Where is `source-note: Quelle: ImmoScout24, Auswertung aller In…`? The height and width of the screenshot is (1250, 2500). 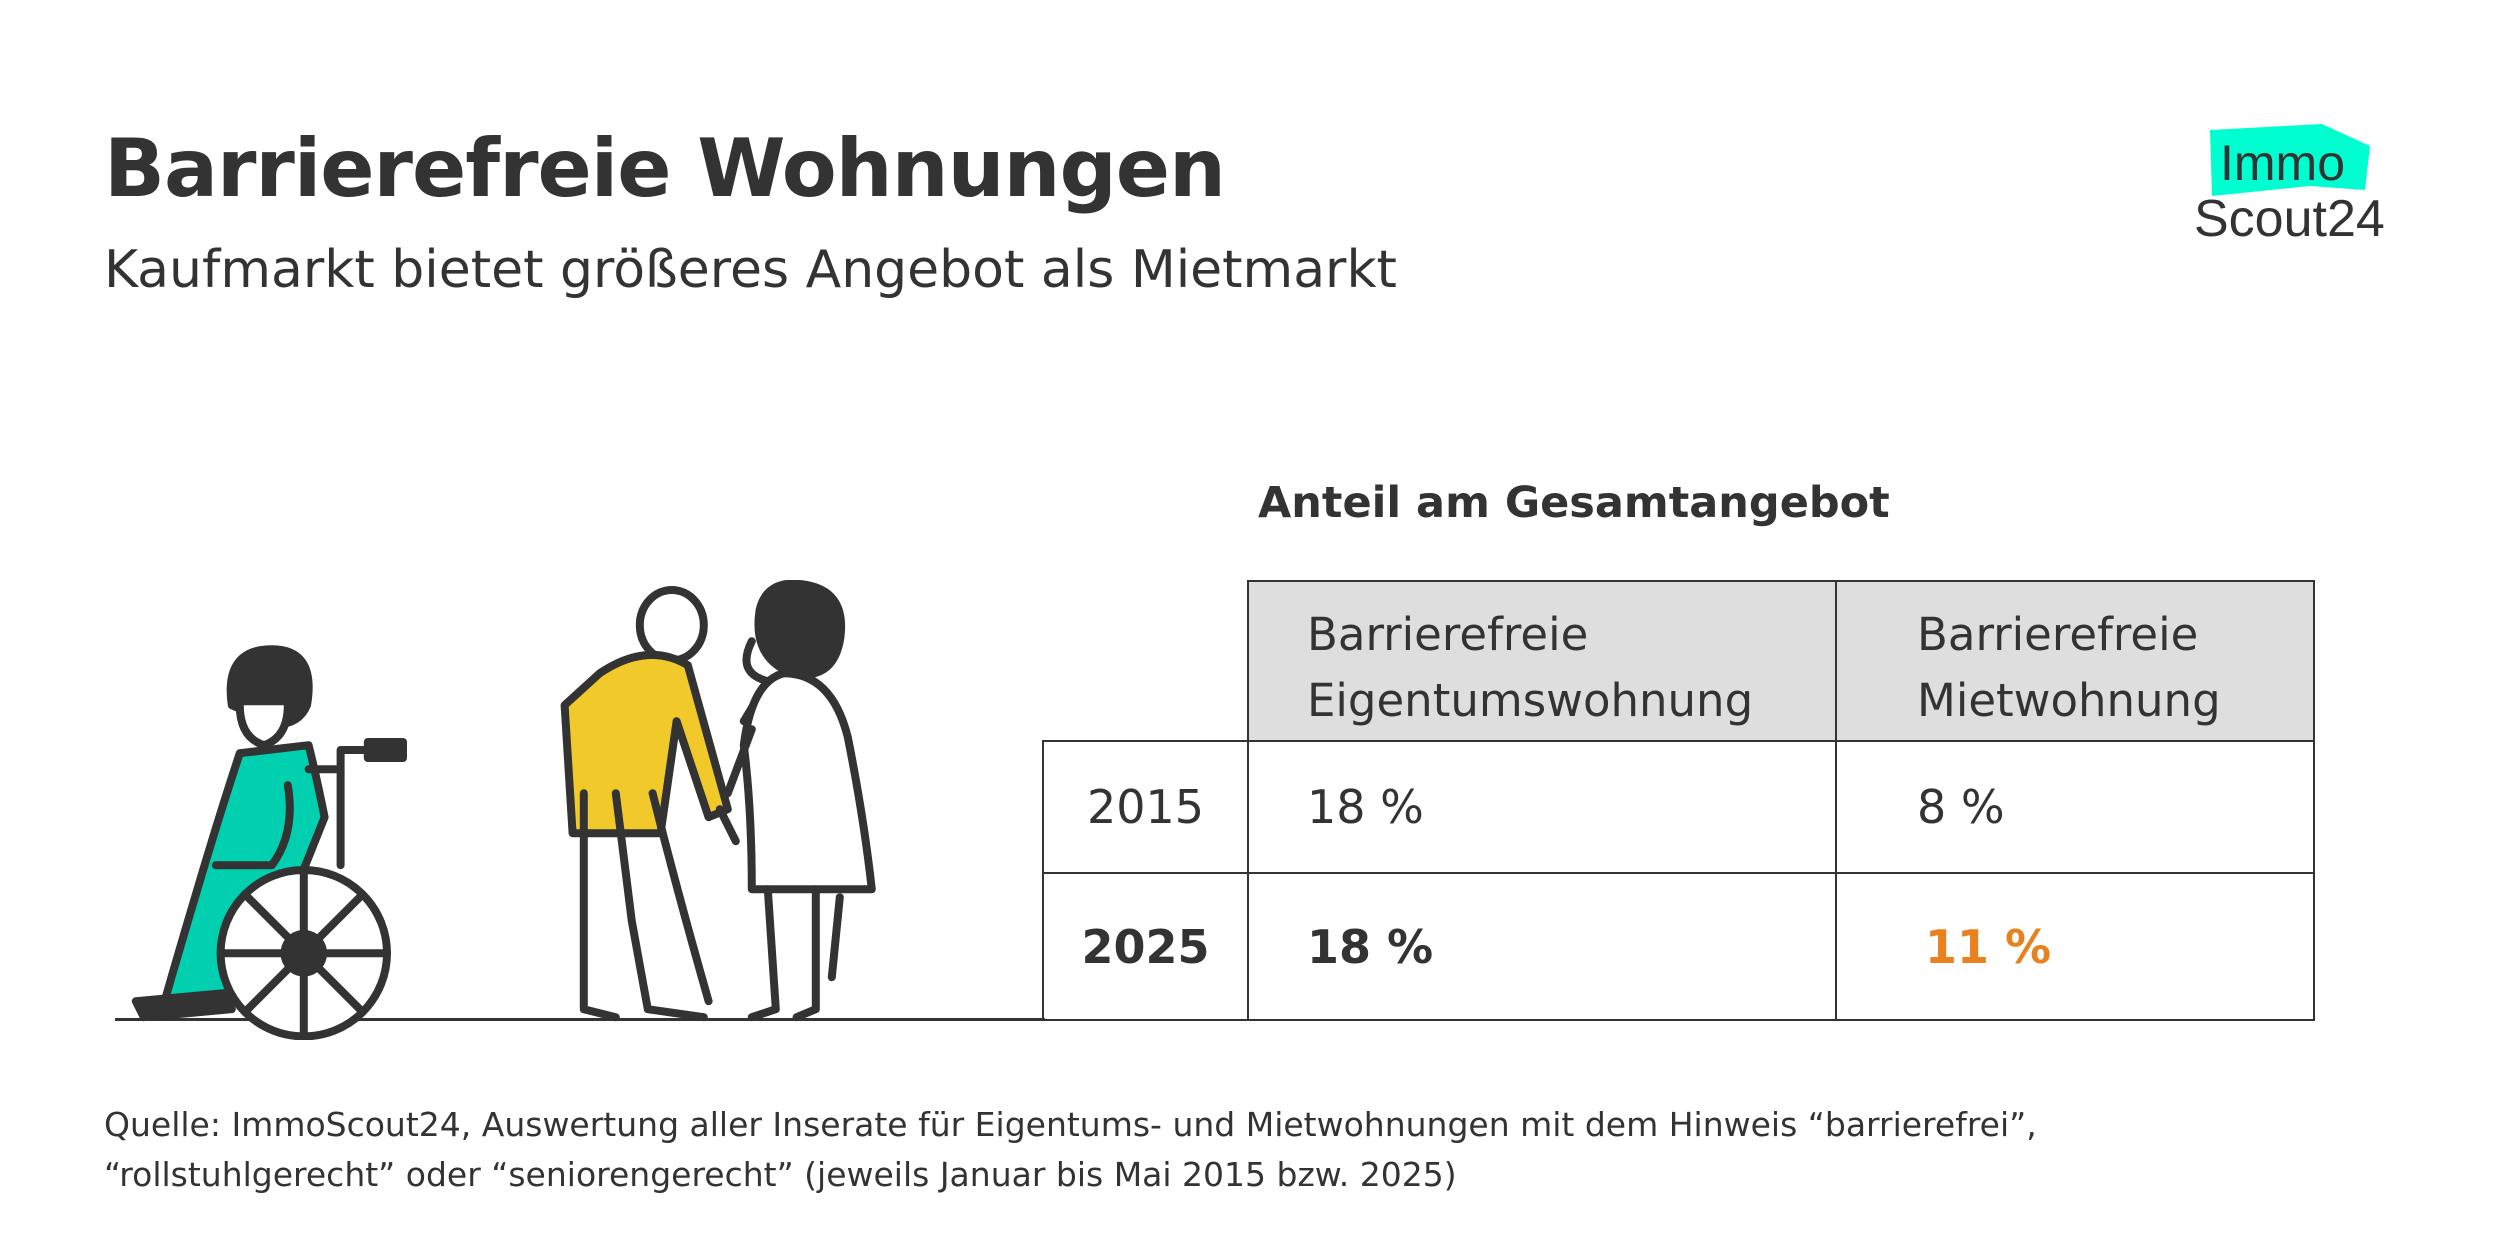
source-note: Quelle: ImmoScout24, Auswertung aller In… is located at coordinates (1070, 1150).